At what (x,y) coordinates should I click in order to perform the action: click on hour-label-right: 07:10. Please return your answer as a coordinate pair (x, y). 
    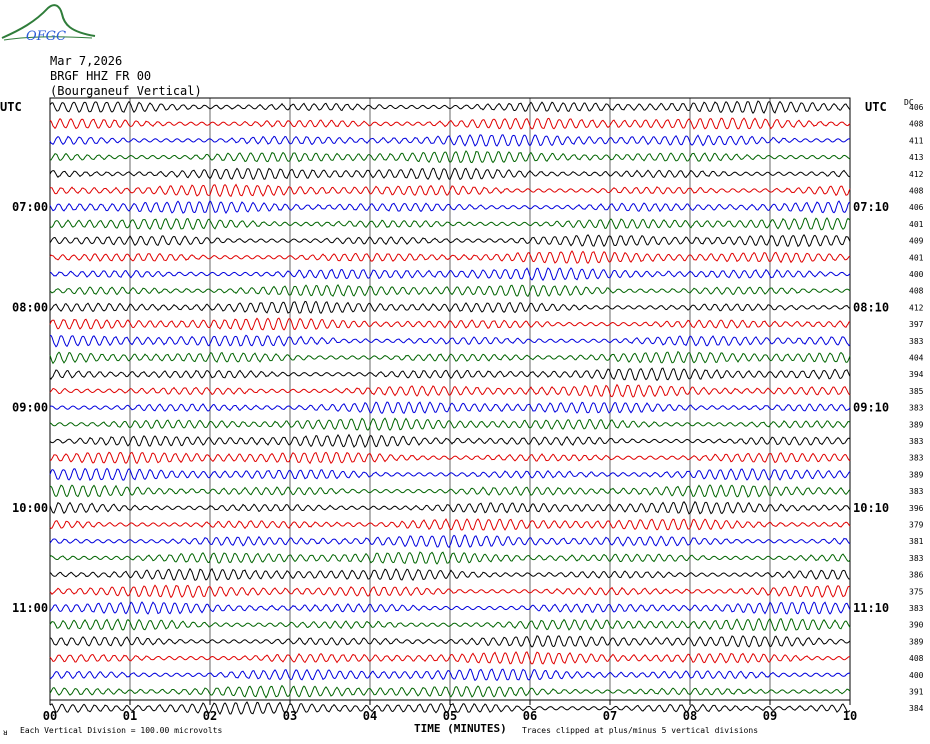
    Looking at the image, I should click on (871, 207).